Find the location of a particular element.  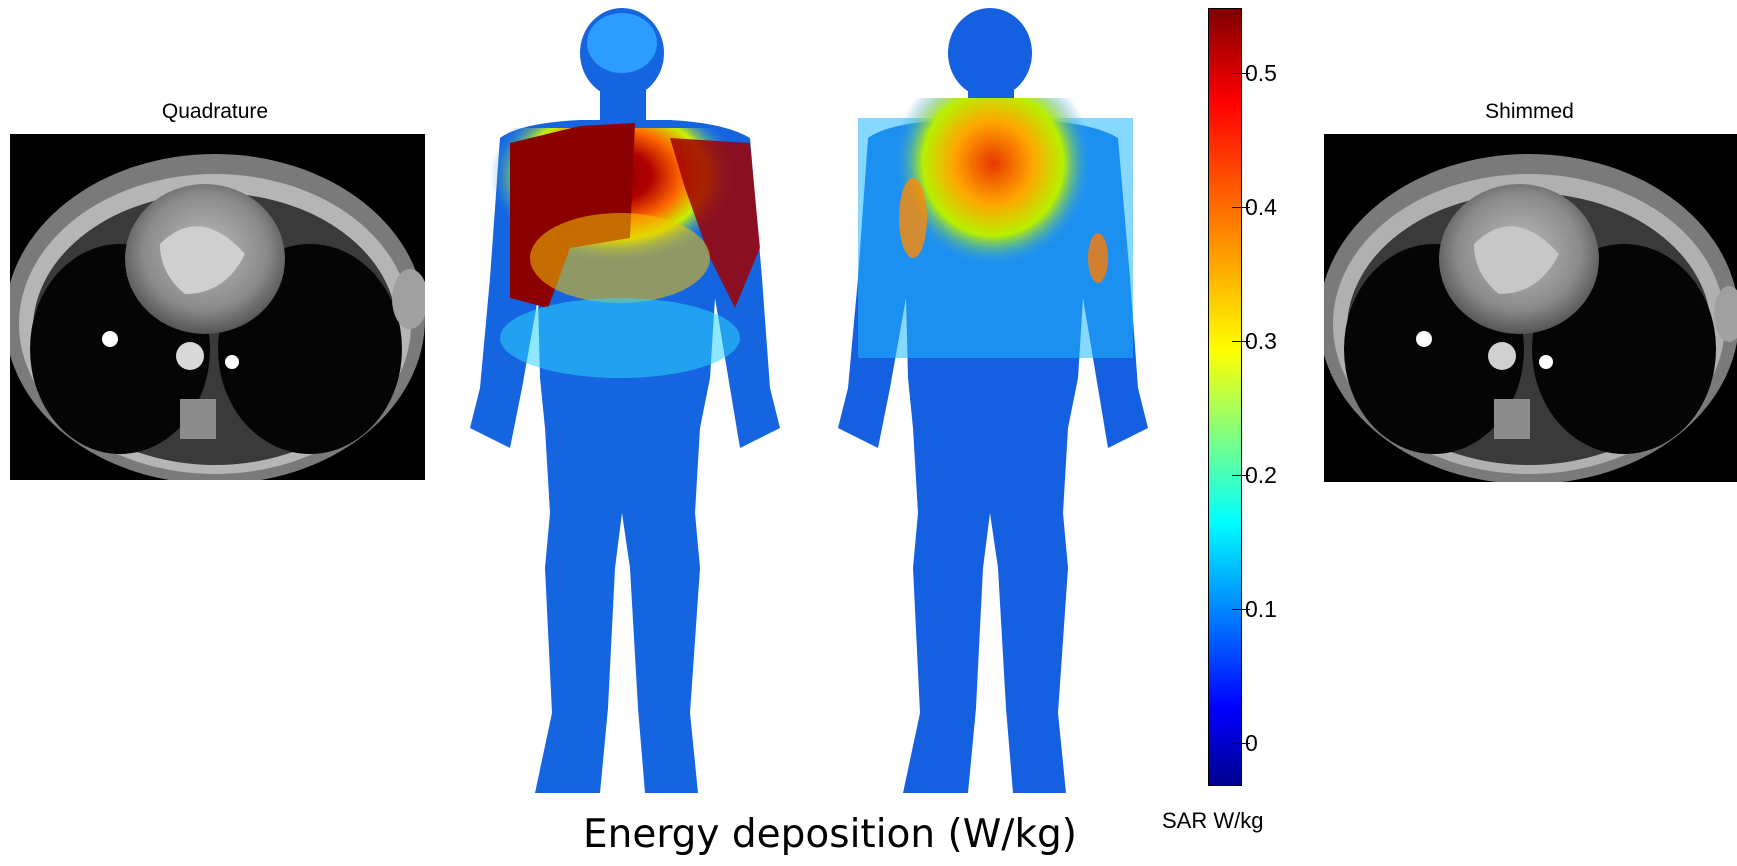

colorbar-tick-label: 0.5 is located at coordinates (1261, 73).